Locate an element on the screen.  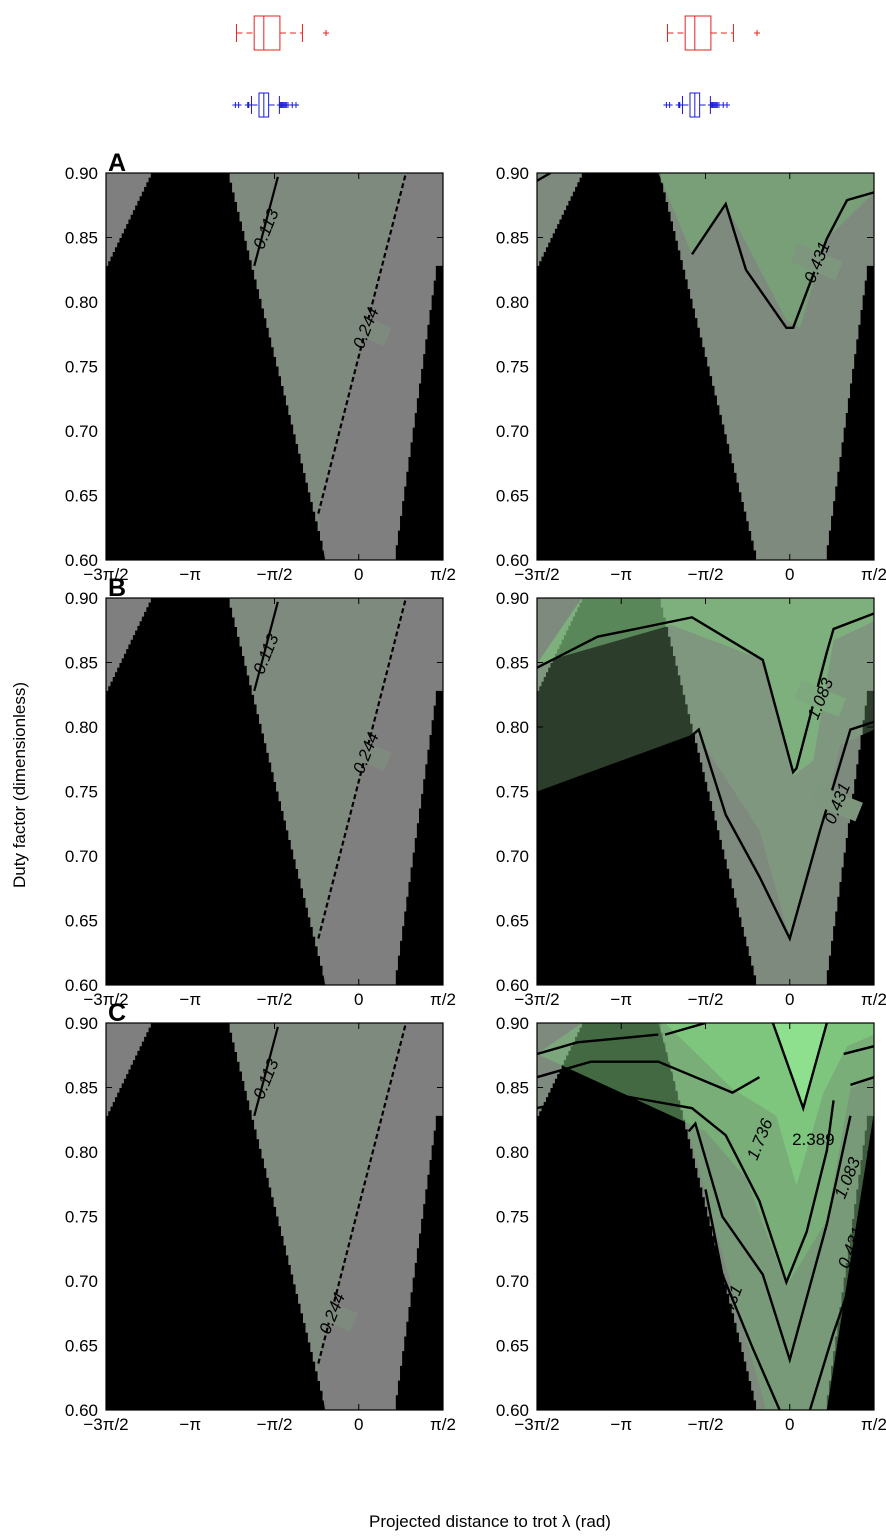
boxplot-red-left is located at coordinates (282, 33).